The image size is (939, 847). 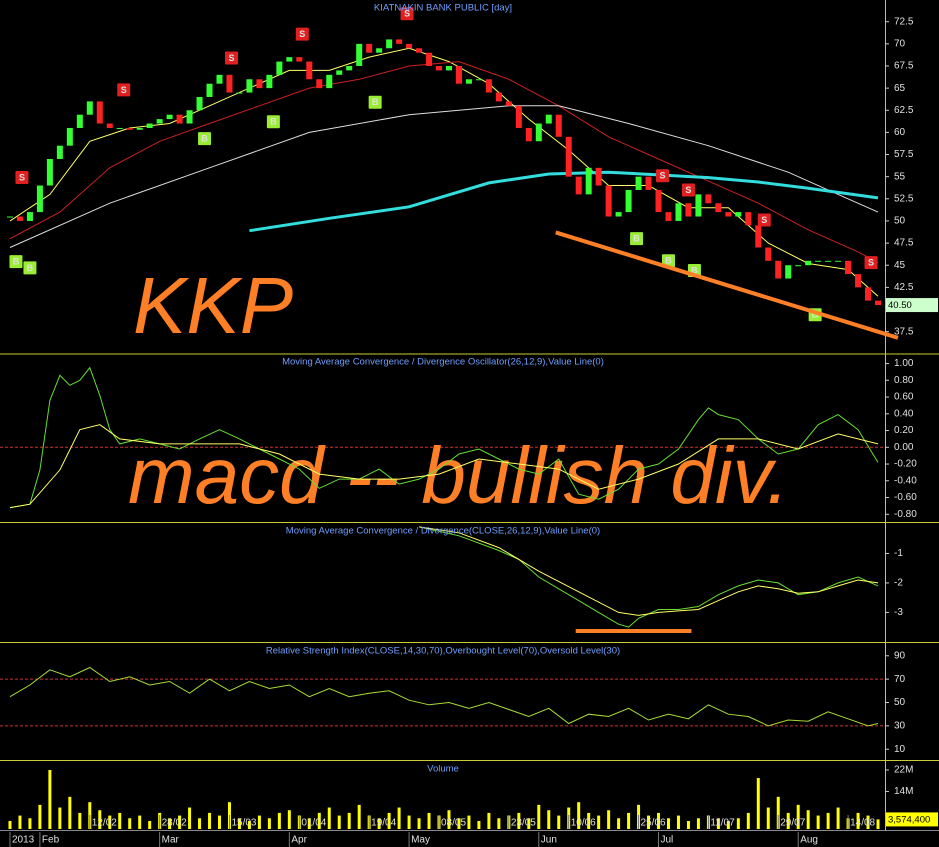 I want to click on y-tick-label: -0.80, so click(x=905, y=514).